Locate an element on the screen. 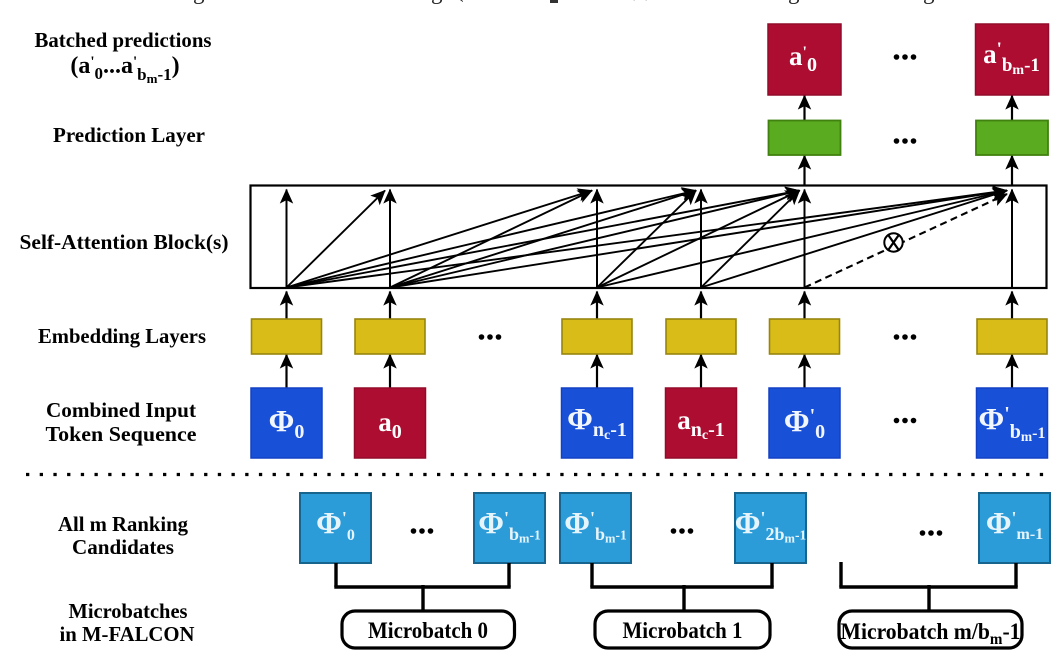 Image resolution: width=1064 pixels, height=664 pixels. svg-text: Microbatch m/bm-1 is located at coordinates (931, 633).